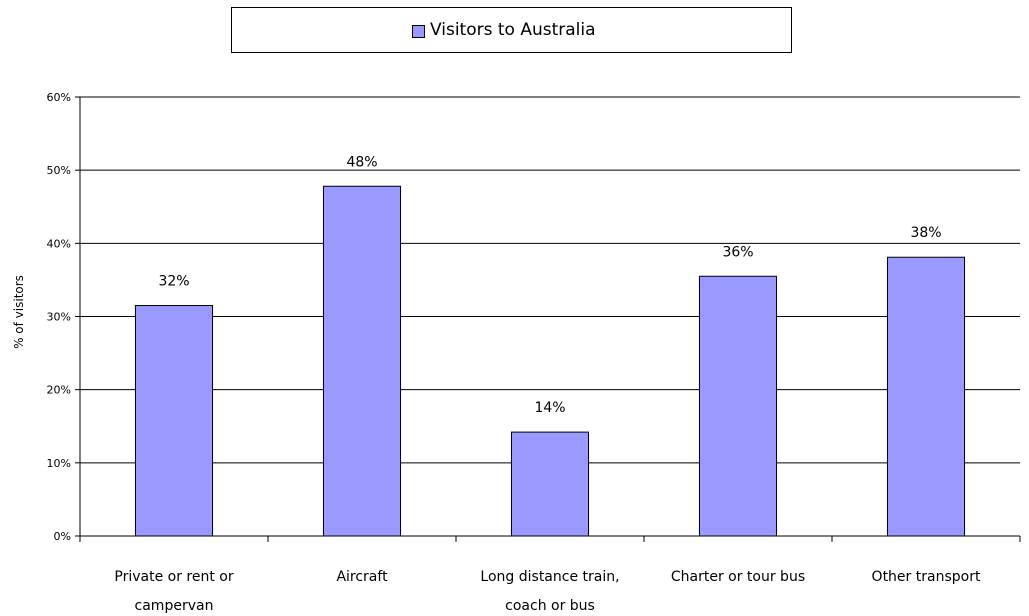  I want to click on x-tick-label: Private or rent or, so click(173, 577).